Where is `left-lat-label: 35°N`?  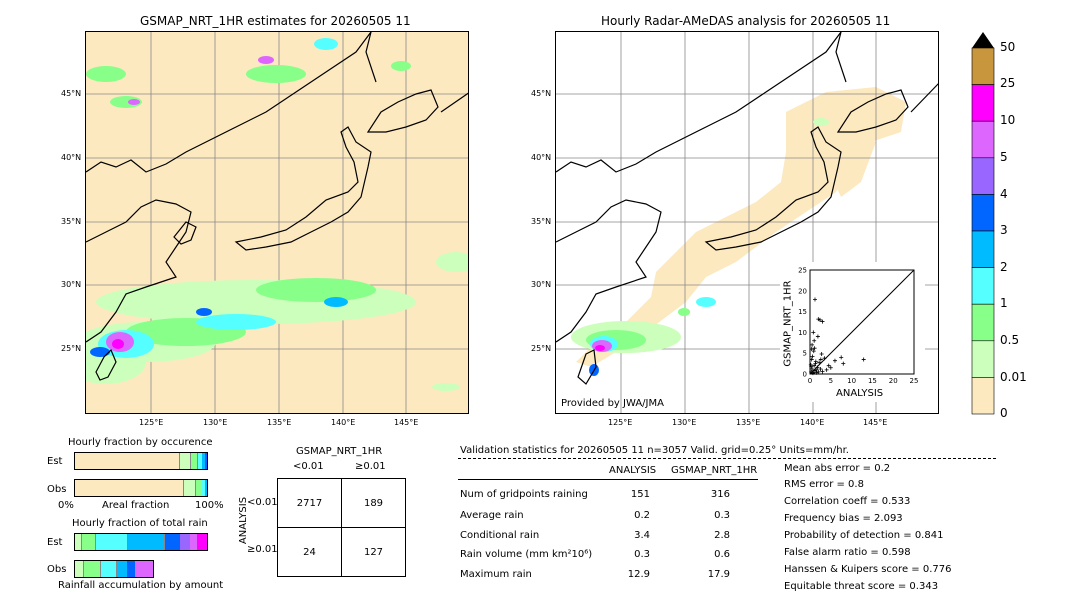 left-lat-label: 35°N is located at coordinates (71, 221).